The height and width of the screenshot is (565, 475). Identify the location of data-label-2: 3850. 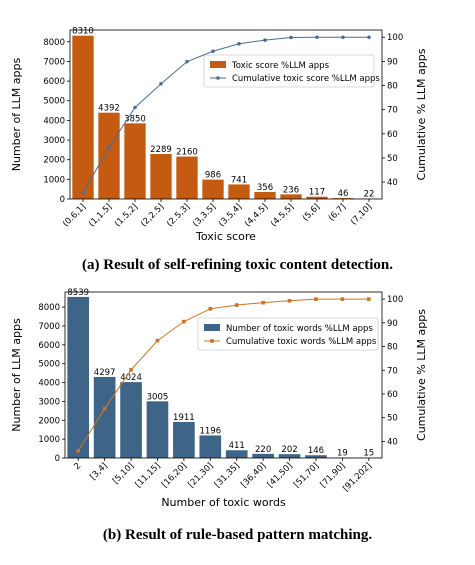
(135, 119).